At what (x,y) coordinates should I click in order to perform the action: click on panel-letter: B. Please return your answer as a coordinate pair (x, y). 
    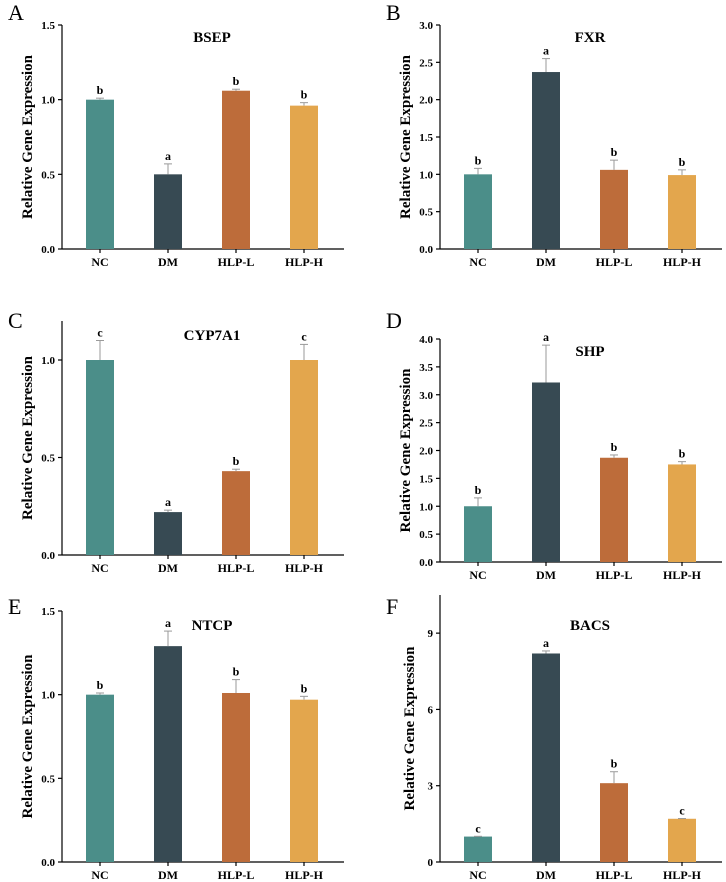
    Looking at the image, I should click on (393, 12).